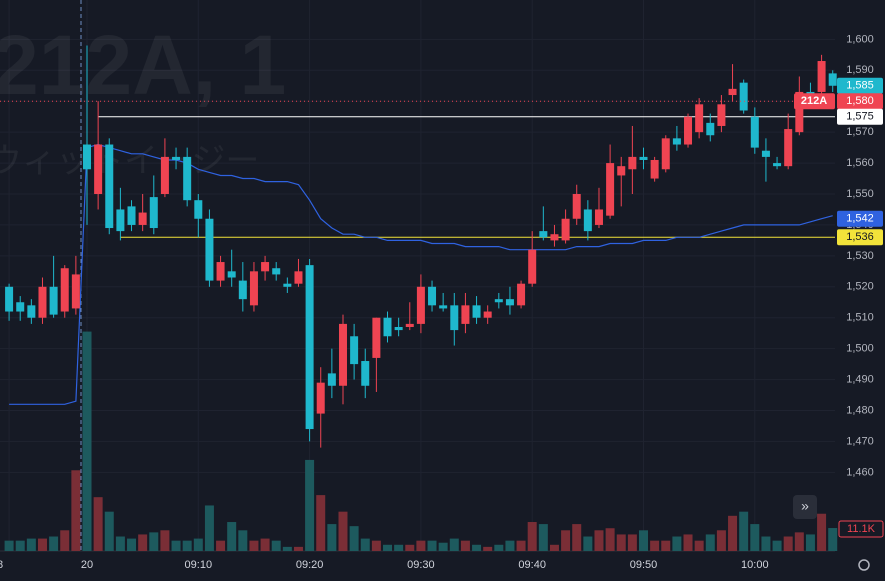 The height and width of the screenshot is (581, 885). I want to click on x-tick-label: 8, so click(1, 565).